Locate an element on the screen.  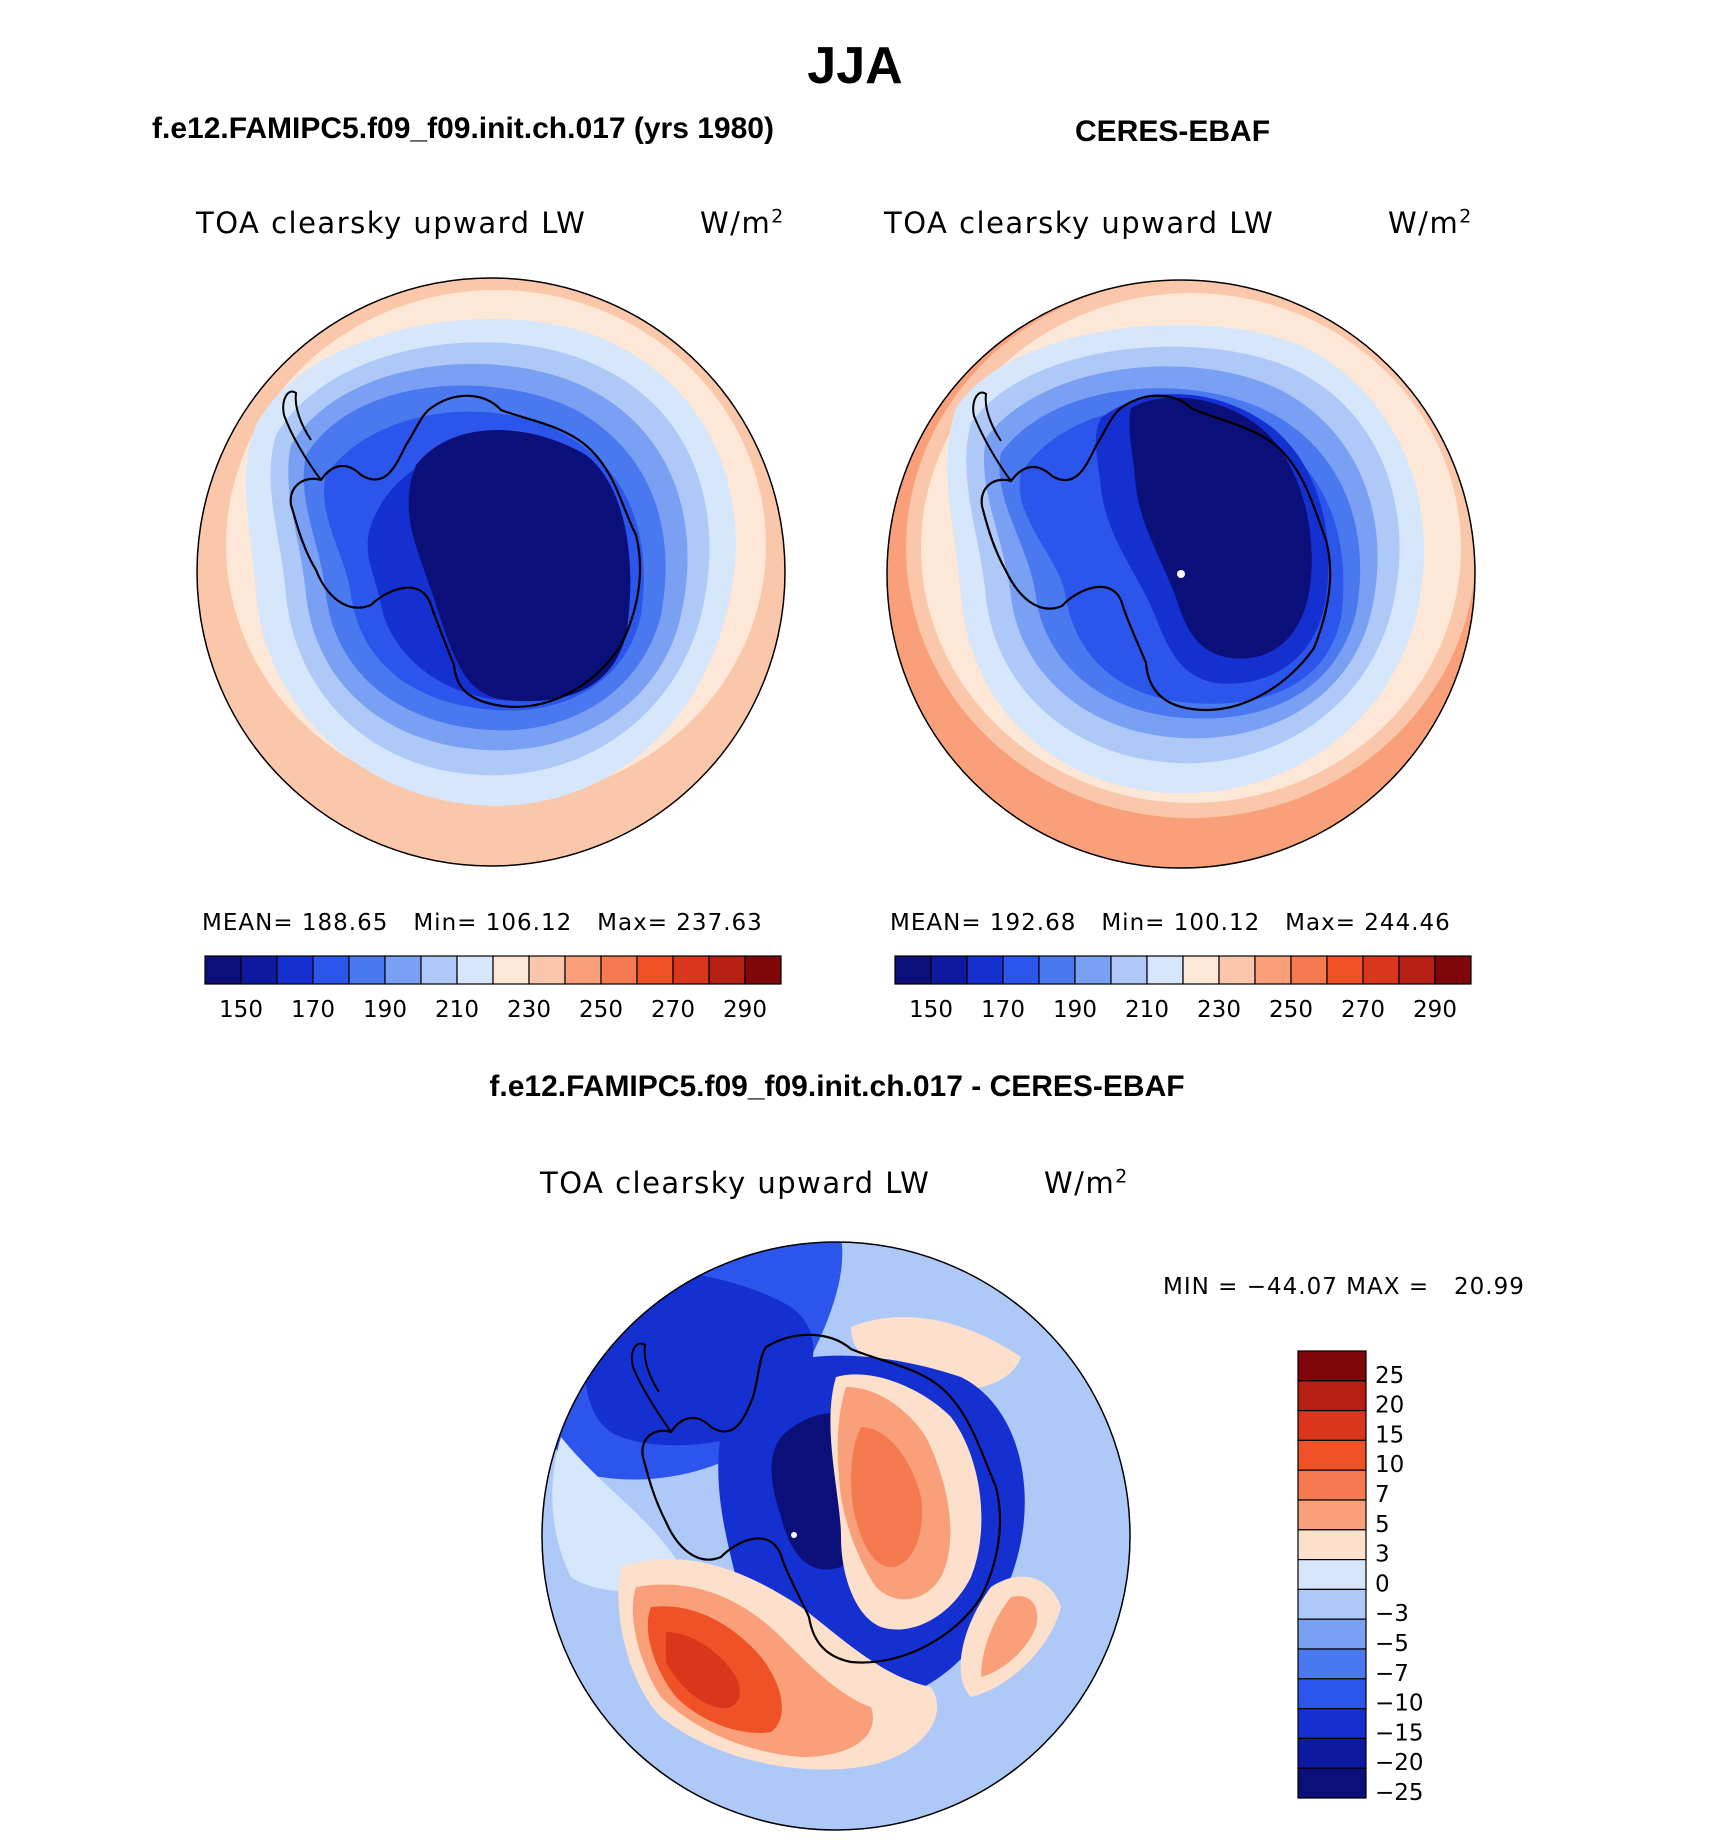
obs-units-text: W/m is located at coordinates (1424, 223).